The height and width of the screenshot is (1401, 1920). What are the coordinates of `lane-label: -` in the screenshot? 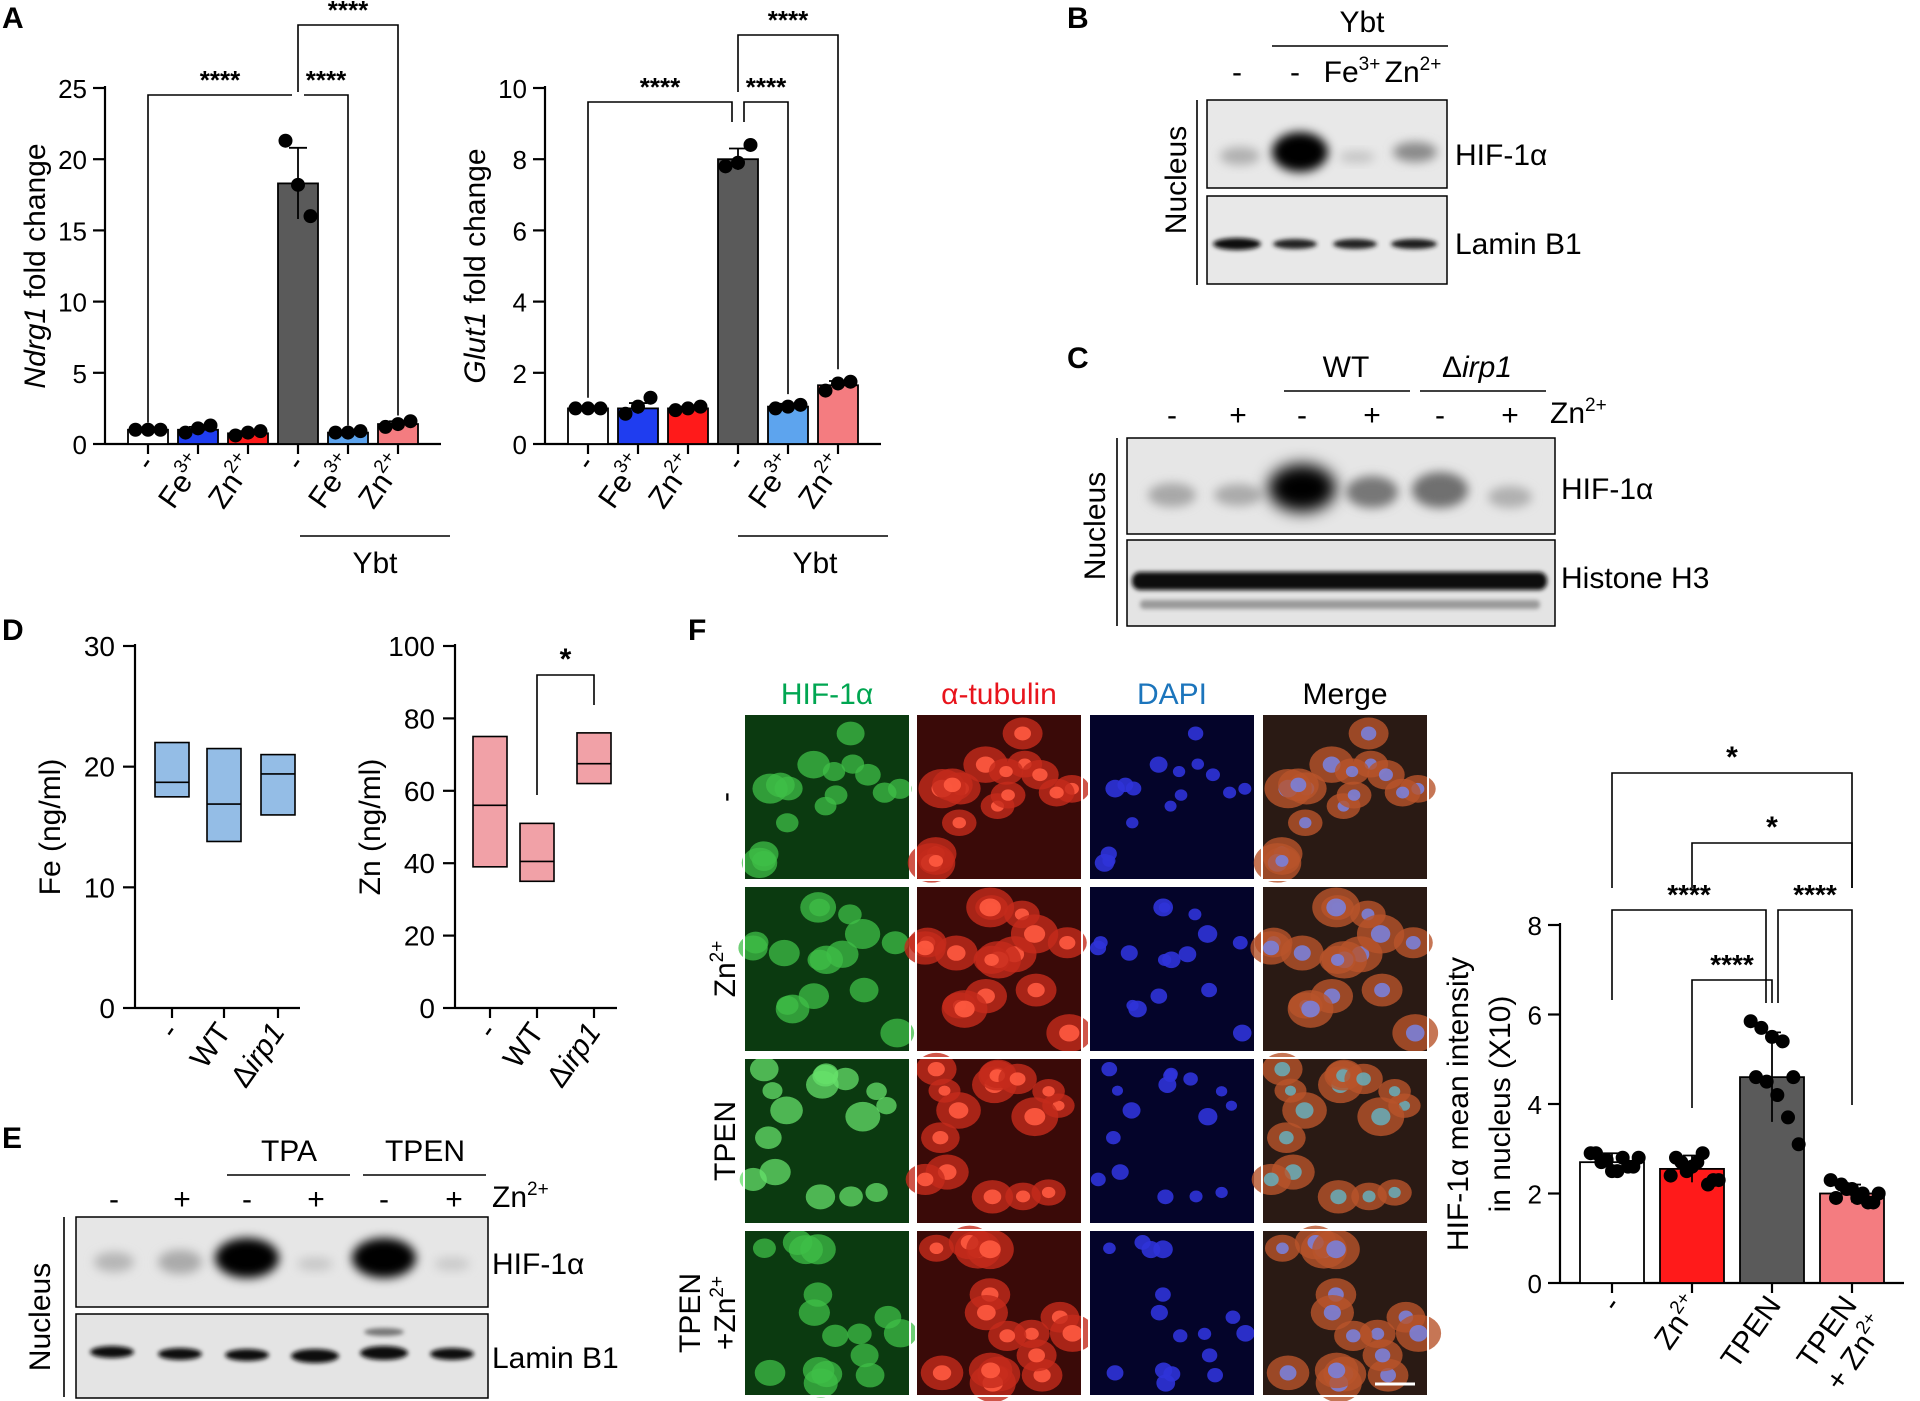 It's located at (1295, 72).